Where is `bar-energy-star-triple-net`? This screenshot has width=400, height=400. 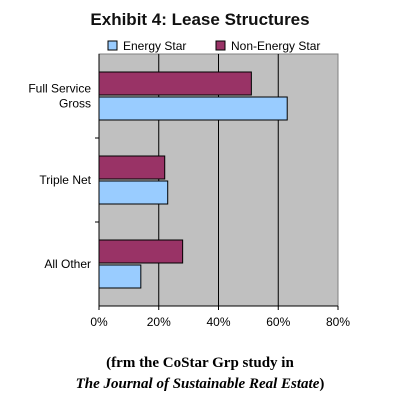
bar-energy-star-triple-net is located at coordinates (133, 192).